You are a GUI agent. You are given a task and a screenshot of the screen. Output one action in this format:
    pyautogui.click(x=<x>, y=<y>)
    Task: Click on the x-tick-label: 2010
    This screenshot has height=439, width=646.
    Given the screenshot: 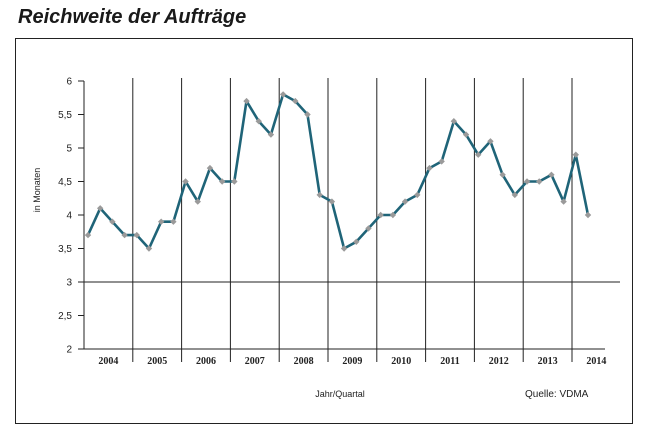 What is the action you would take?
    pyautogui.click(x=401, y=361)
    